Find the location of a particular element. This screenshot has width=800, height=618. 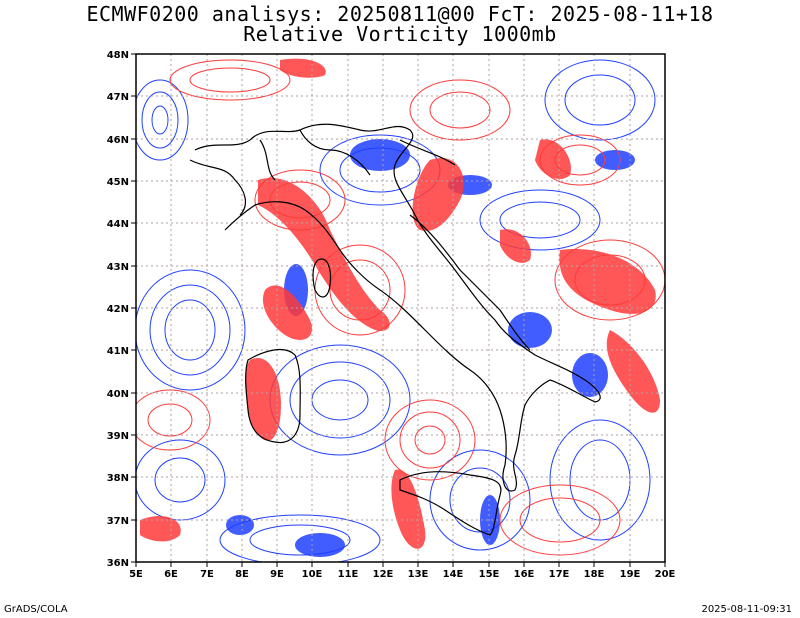

lon-label: 15E is located at coordinates (489, 574).